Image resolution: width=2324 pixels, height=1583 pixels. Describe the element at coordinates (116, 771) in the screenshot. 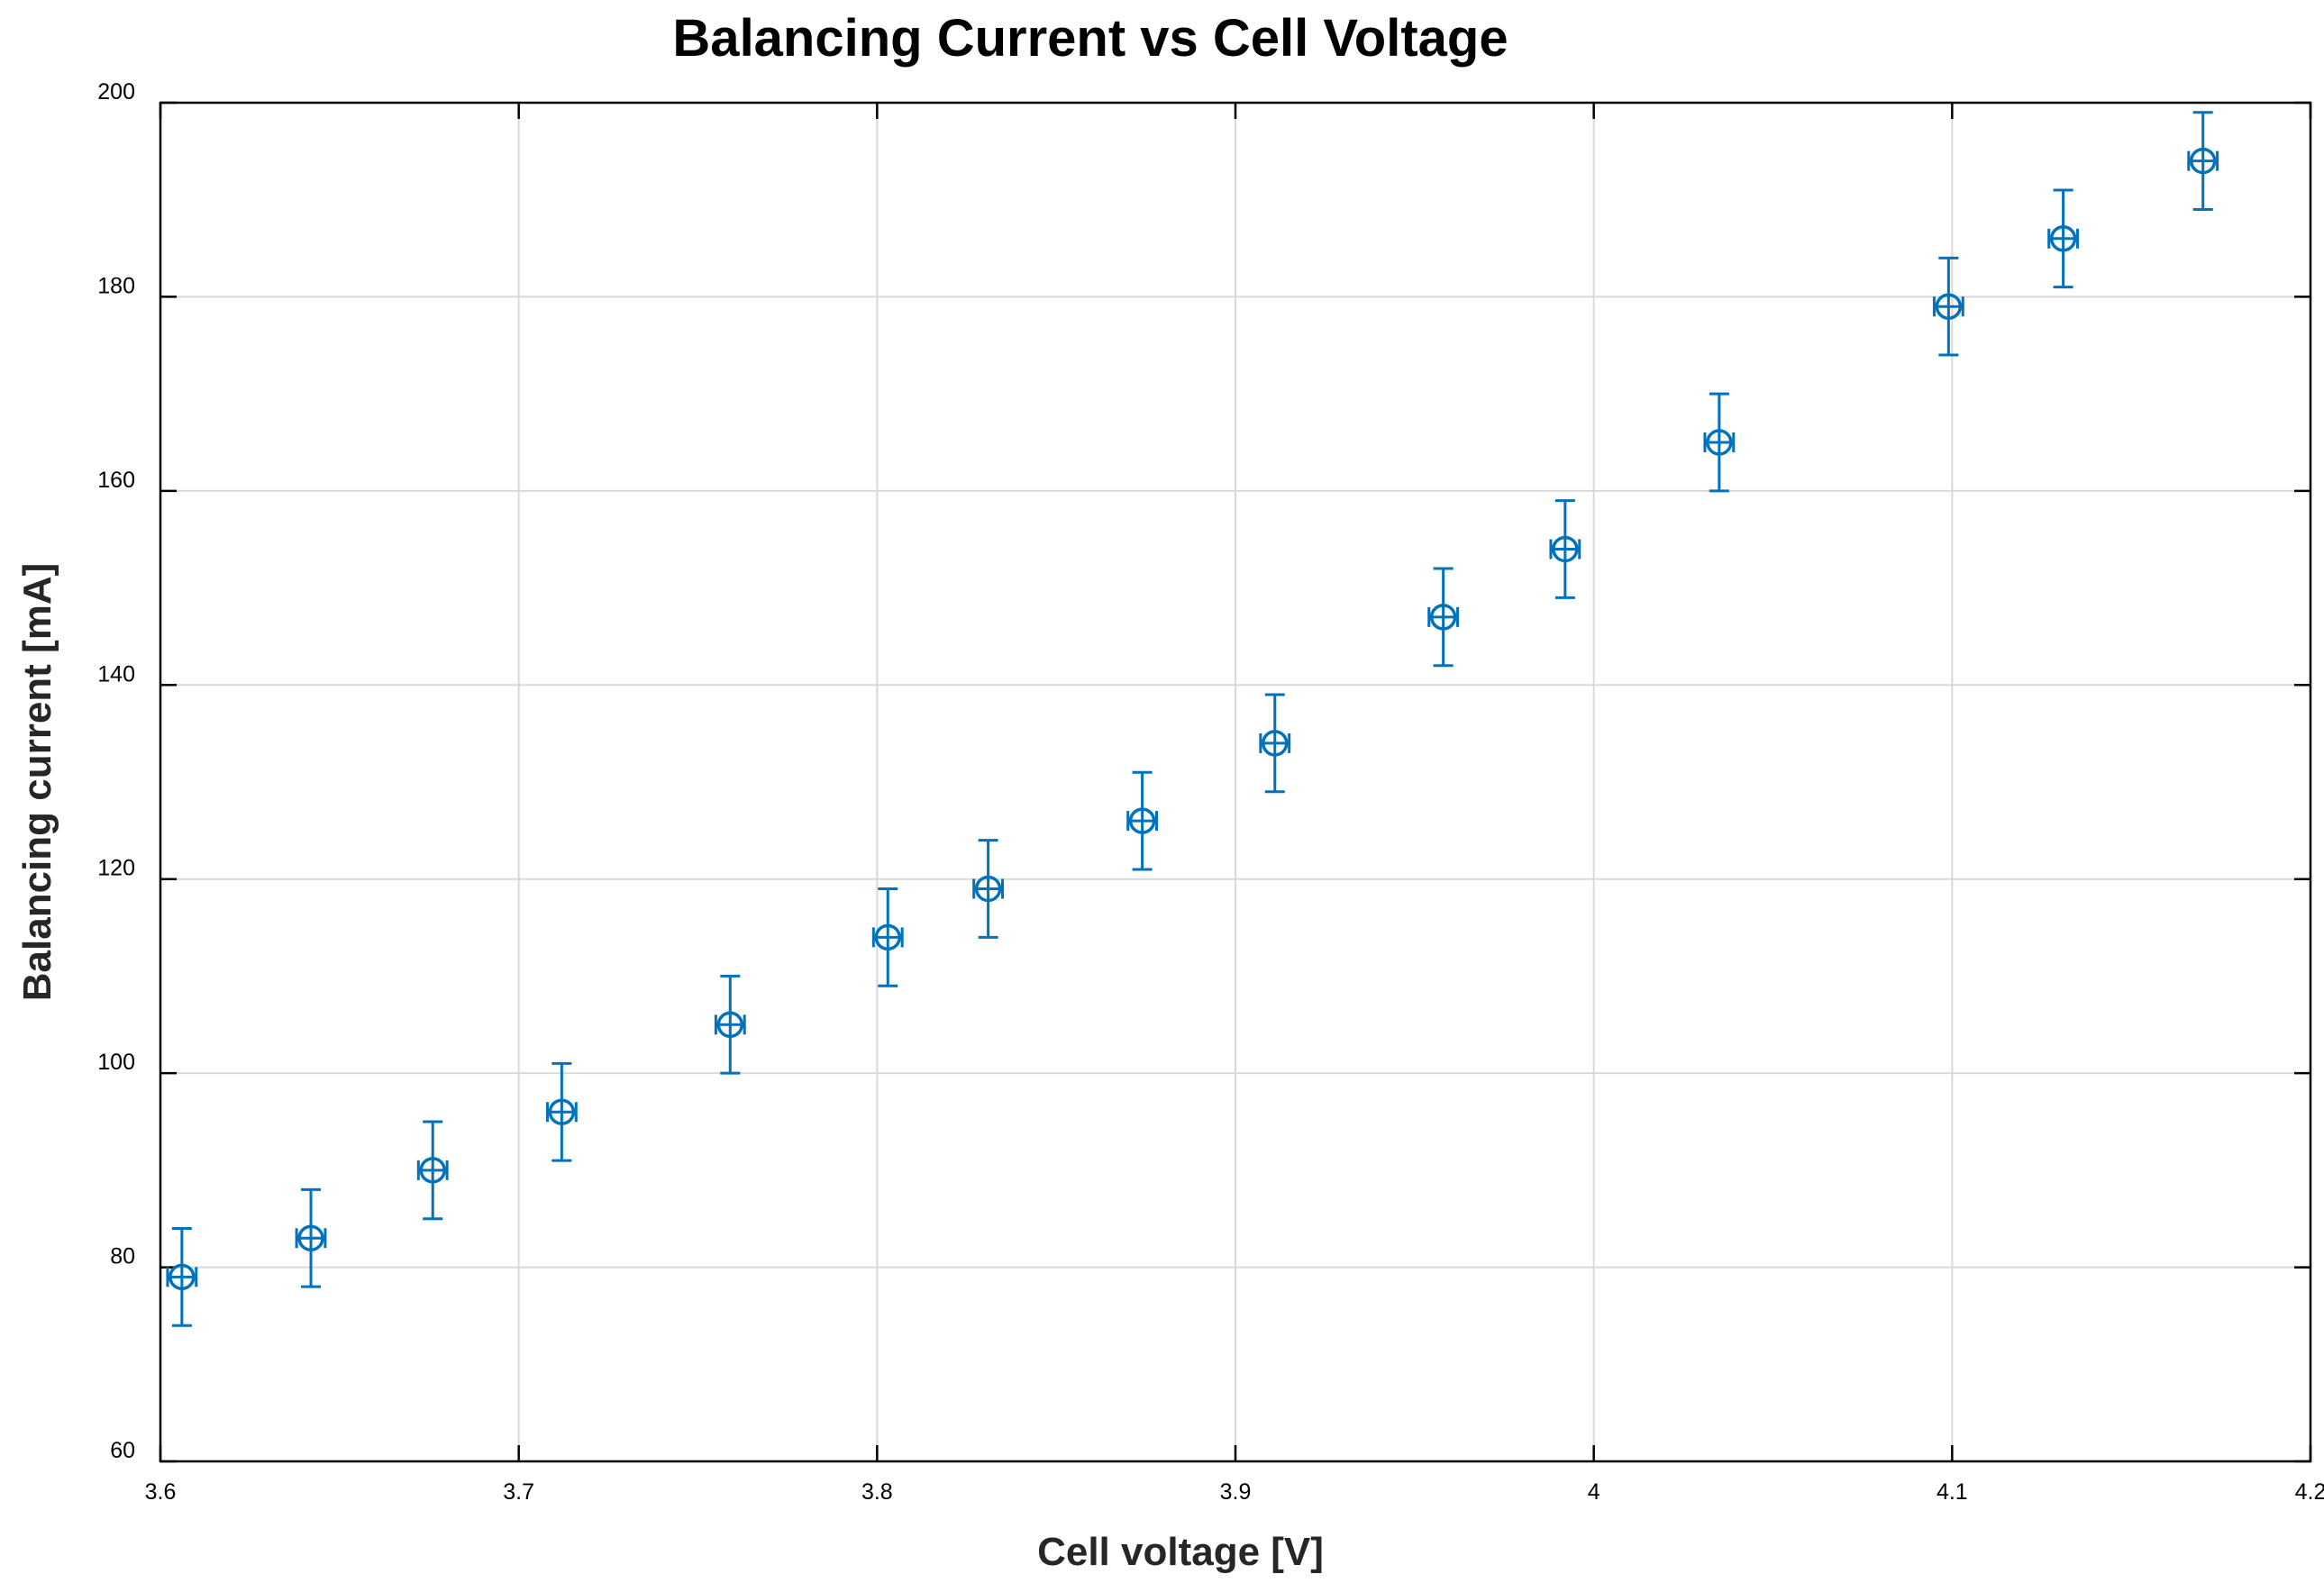

I see `y-tick-labels: 60 80 100 120 140 160 180 200` at that location.